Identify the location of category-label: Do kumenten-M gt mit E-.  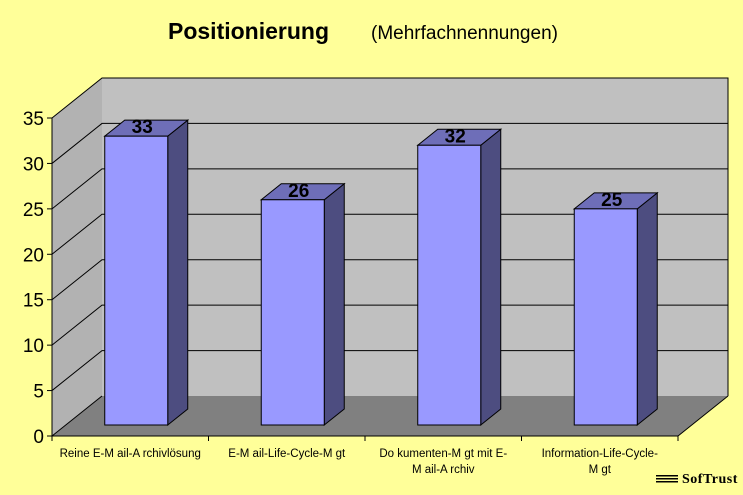
(443, 454).